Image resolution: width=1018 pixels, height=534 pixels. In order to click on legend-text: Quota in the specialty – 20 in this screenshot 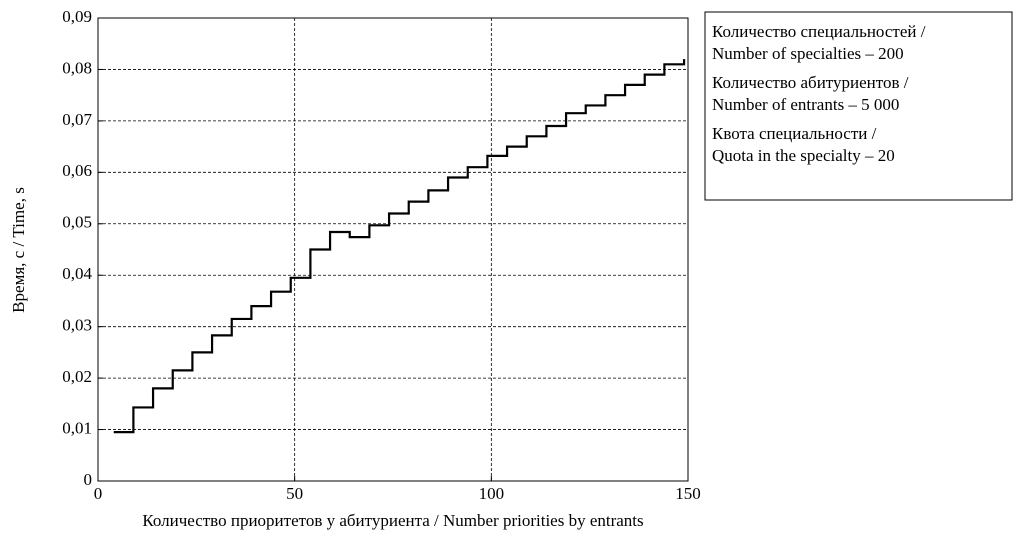, I will do `click(803, 155)`.